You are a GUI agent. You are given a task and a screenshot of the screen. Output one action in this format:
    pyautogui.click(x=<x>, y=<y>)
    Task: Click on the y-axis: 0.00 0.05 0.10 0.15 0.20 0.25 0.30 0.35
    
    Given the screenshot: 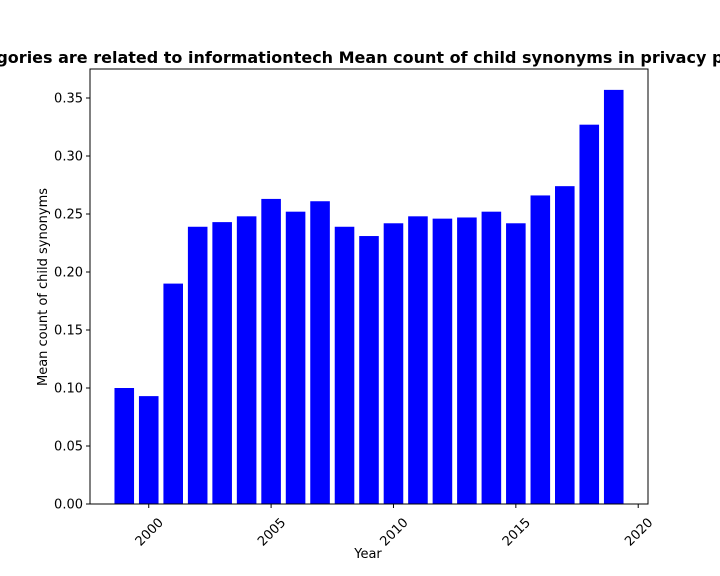 What is the action you would take?
    pyautogui.click(x=72, y=302)
    